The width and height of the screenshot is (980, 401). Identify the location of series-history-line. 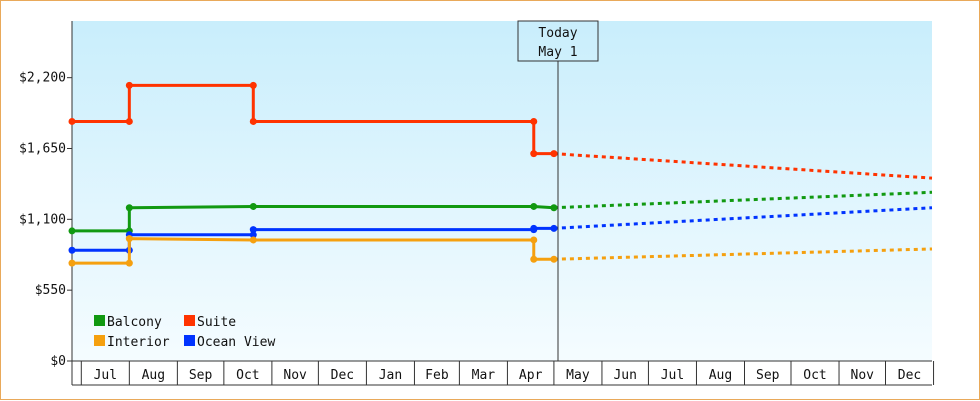
(313, 119).